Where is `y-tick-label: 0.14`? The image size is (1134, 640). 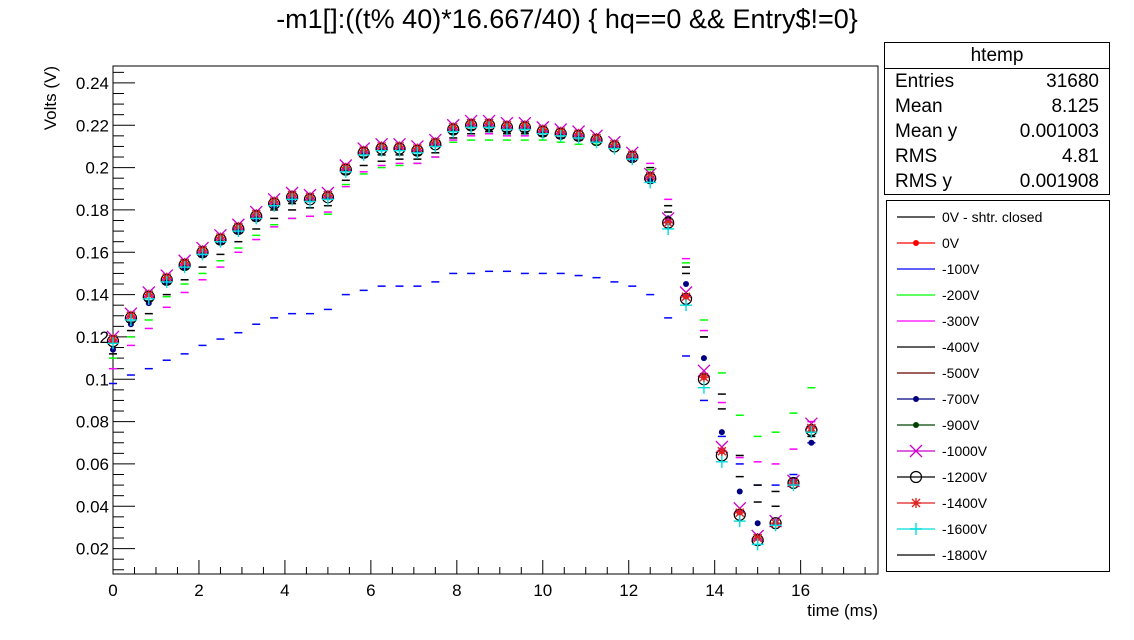
y-tick-label: 0.14 is located at coordinates (92, 295).